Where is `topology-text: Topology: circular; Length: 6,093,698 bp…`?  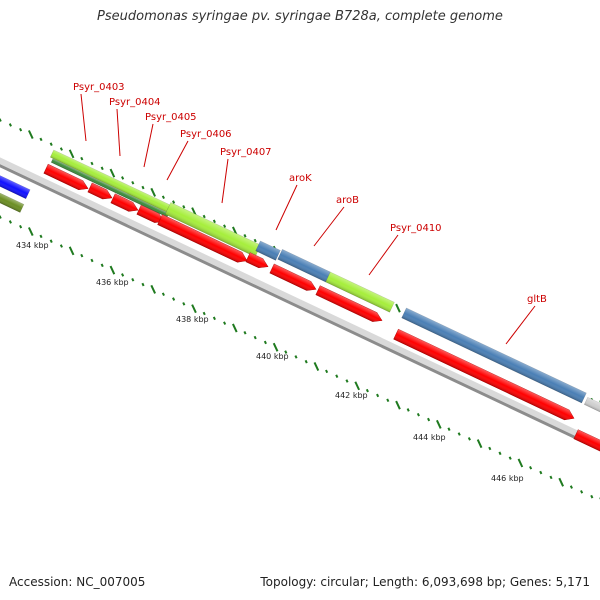 topology-text: Topology: circular; Length: 6,093,698 bp… is located at coordinates (425, 582).